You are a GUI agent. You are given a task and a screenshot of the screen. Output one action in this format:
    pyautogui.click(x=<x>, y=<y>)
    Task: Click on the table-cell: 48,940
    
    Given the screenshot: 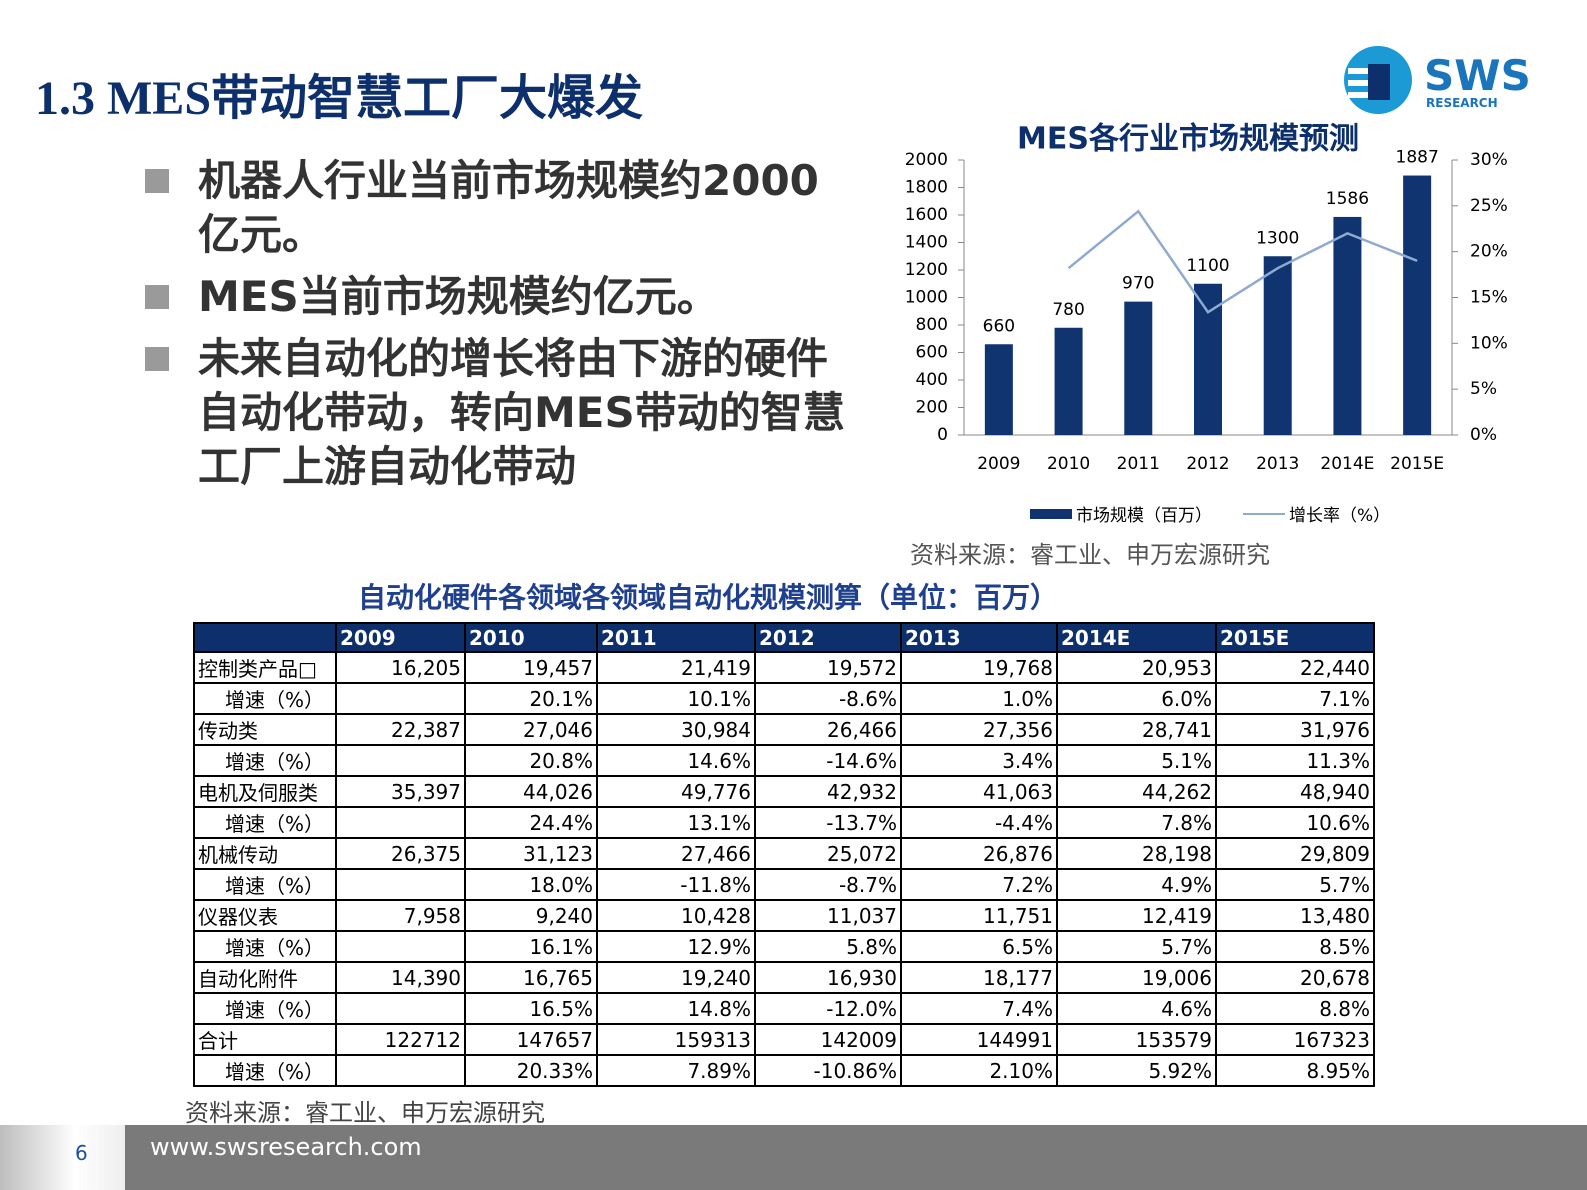 What is the action you would take?
    pyautogui.click(x=1295, y=791)
    